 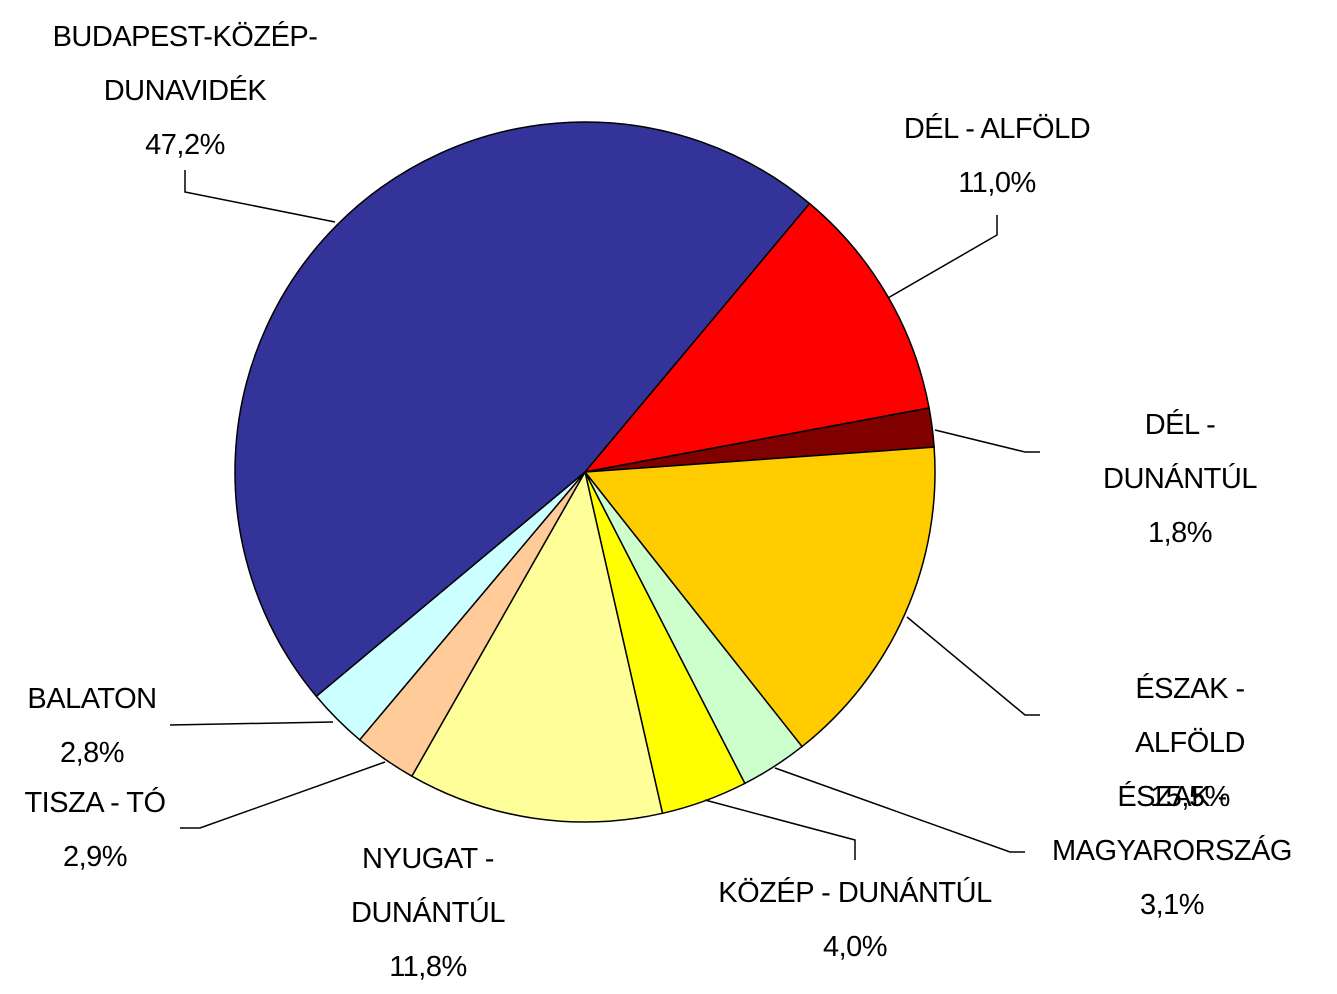 What do you see at coordinates (92, 699) in the screenshot?
I see `category-label: BALATON` at bounding box center [92, 699].